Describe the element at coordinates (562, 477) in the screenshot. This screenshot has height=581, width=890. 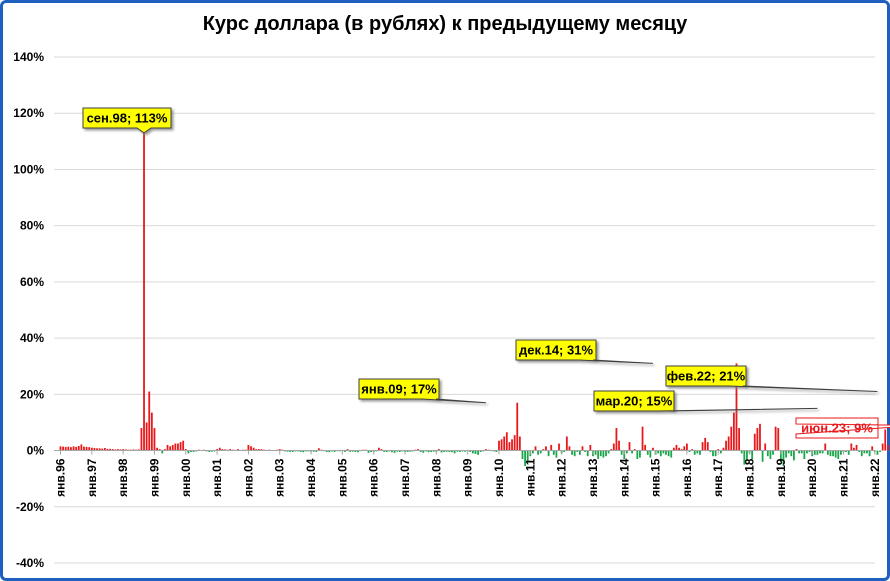
I see `x-tick-label: янв.12` at that location.